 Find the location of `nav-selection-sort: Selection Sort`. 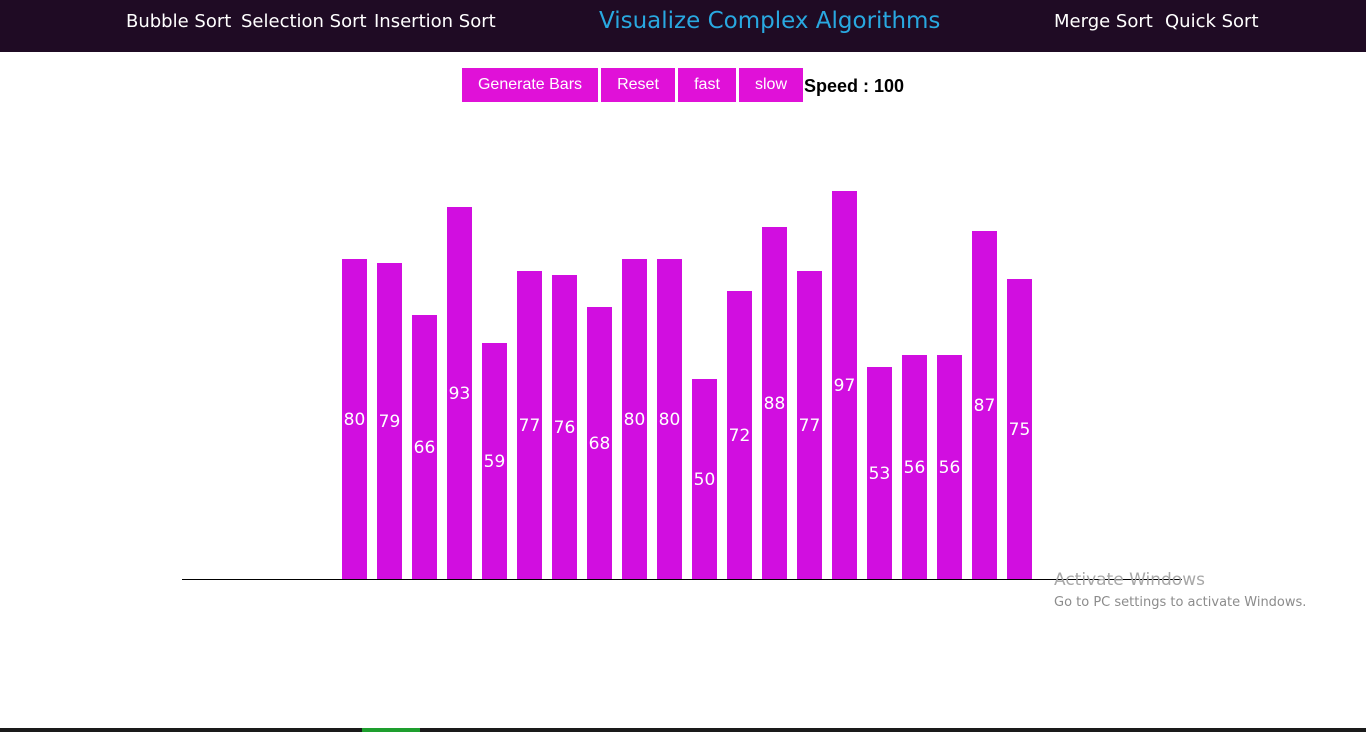

nav-selection-sort: Selection Sort is located at coordinates (304, 21).